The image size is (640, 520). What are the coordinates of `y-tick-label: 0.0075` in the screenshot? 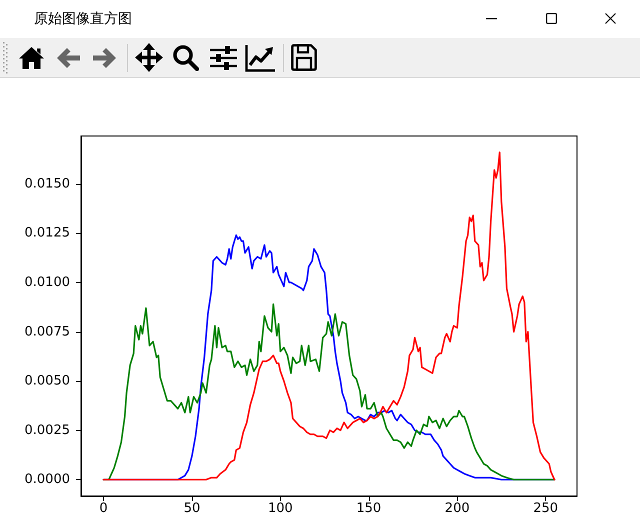 It's located at (47, 332).